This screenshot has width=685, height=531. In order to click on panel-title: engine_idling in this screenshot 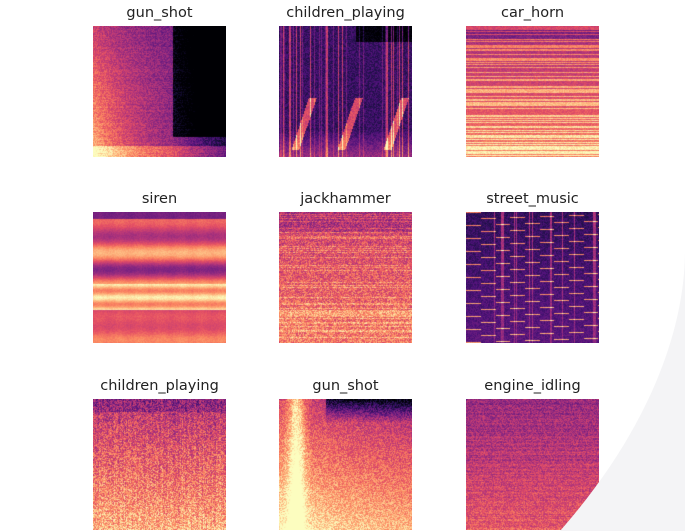, I will do `click(532, 386)`.